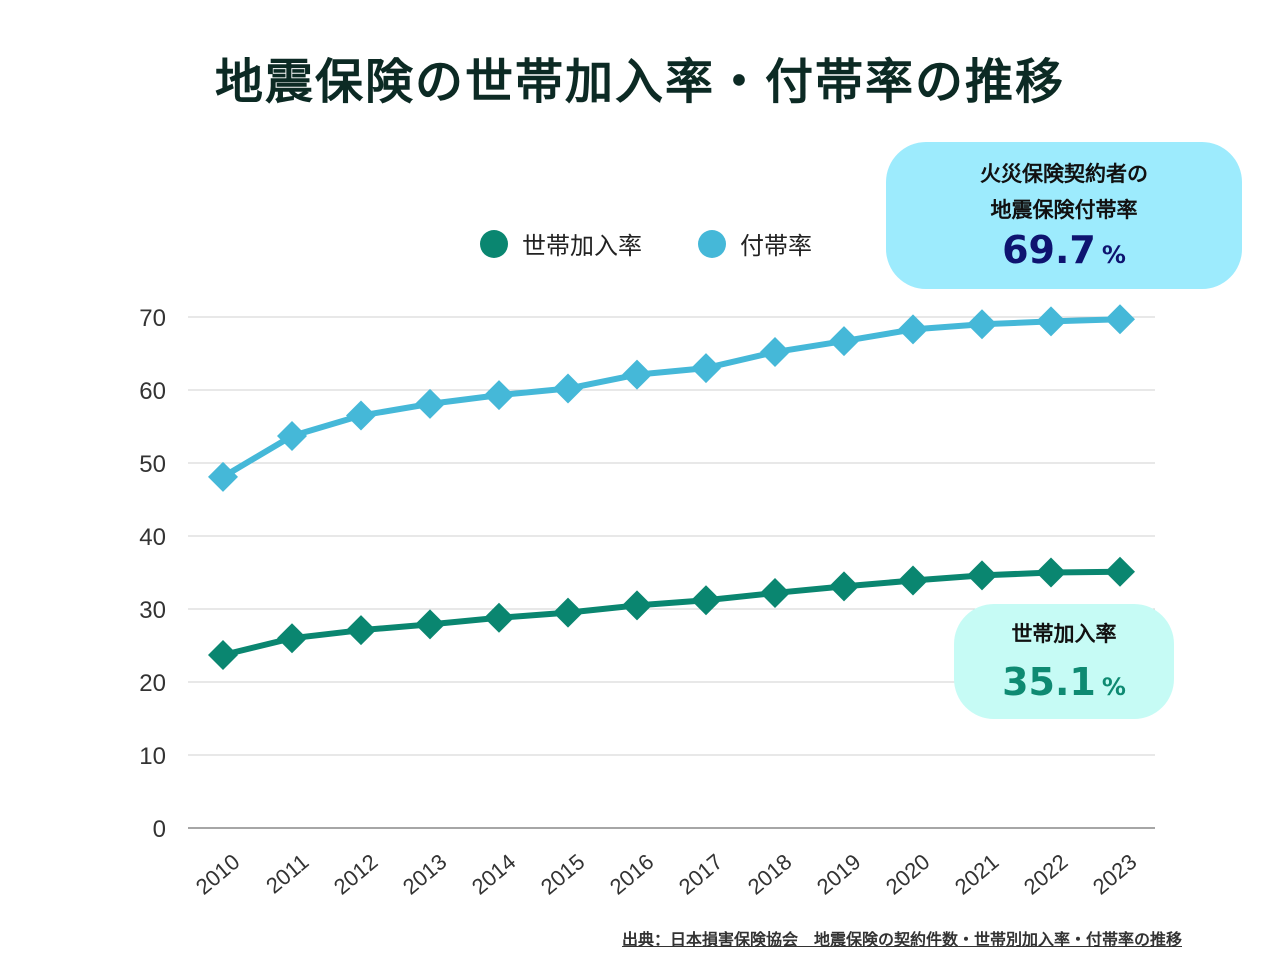 The height and width of the screenshot is (960, 1280). I want to click on x-tick-label: 2019, so click(839, 874).